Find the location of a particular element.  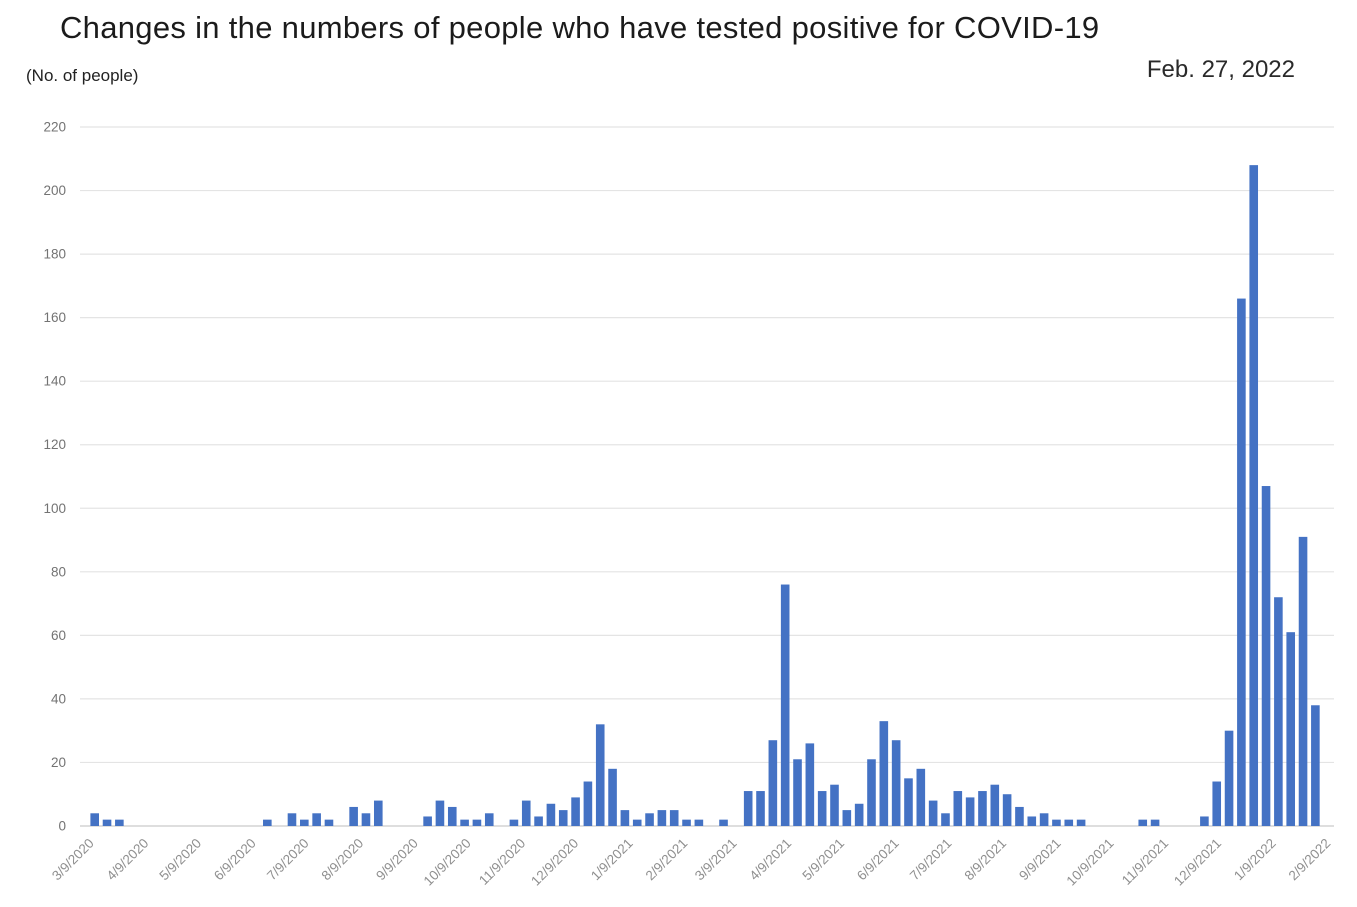

y-tick-label: 60 is located at coordinates (58, 635).